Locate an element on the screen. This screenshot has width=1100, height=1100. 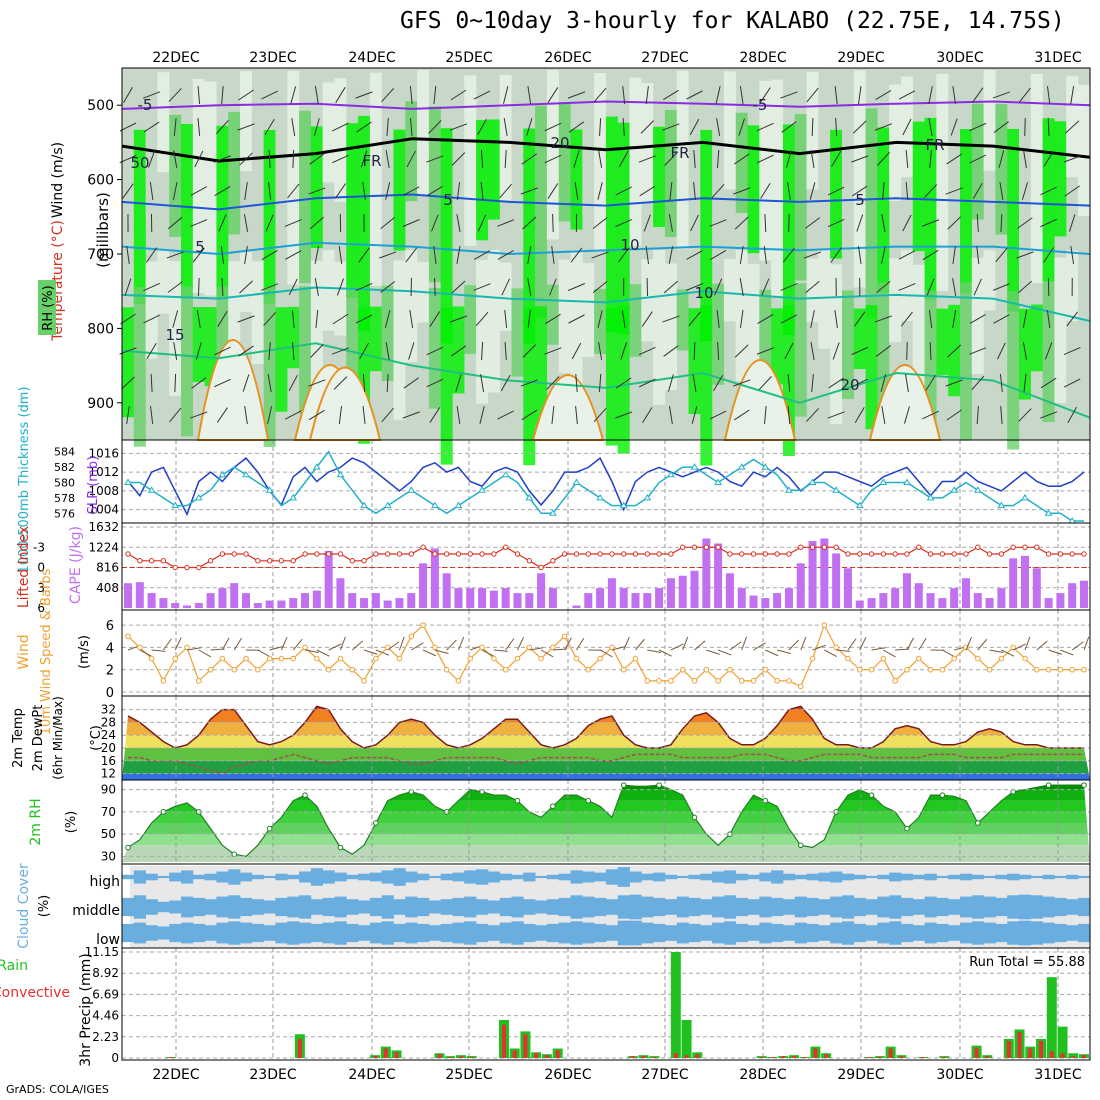
temp-band is located at coordinates (606, 729).